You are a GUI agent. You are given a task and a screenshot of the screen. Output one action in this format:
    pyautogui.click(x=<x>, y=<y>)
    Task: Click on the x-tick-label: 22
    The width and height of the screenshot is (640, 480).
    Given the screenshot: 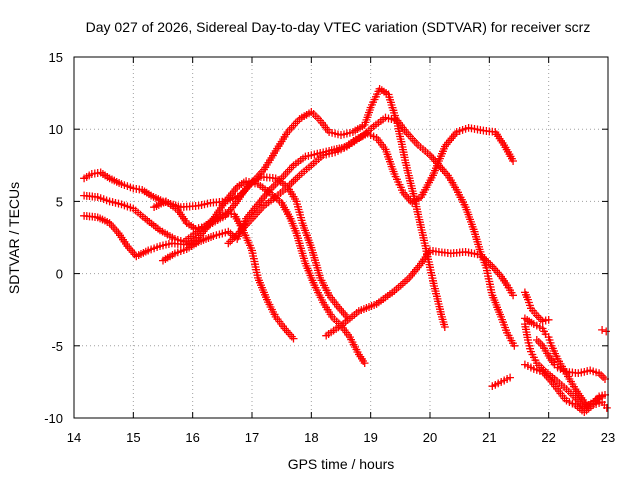 What is the action you would take?
    pyautogui.click(x=548, y=437)
    